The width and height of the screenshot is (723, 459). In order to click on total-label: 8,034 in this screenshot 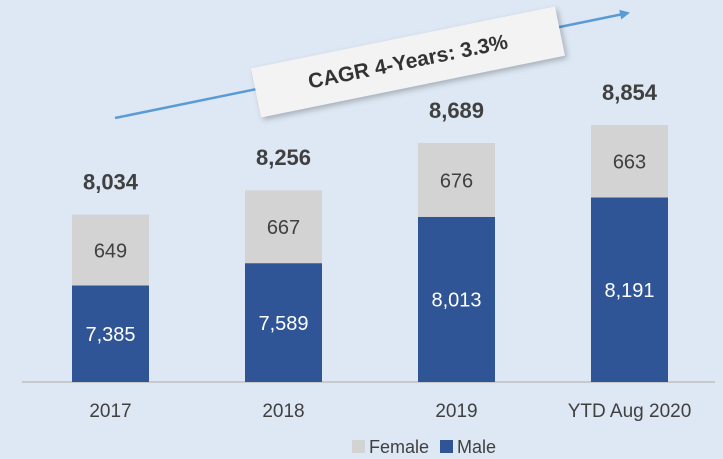, I will do `click(111, 181)`.